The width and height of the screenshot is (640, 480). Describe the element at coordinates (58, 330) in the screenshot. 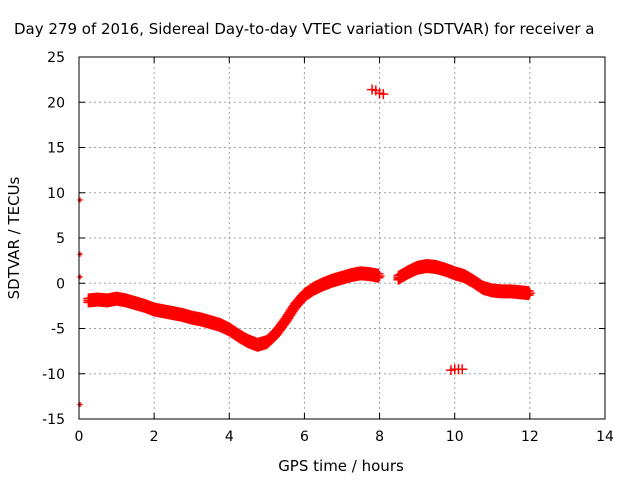

I see `y-tick-label: -5` at that location.